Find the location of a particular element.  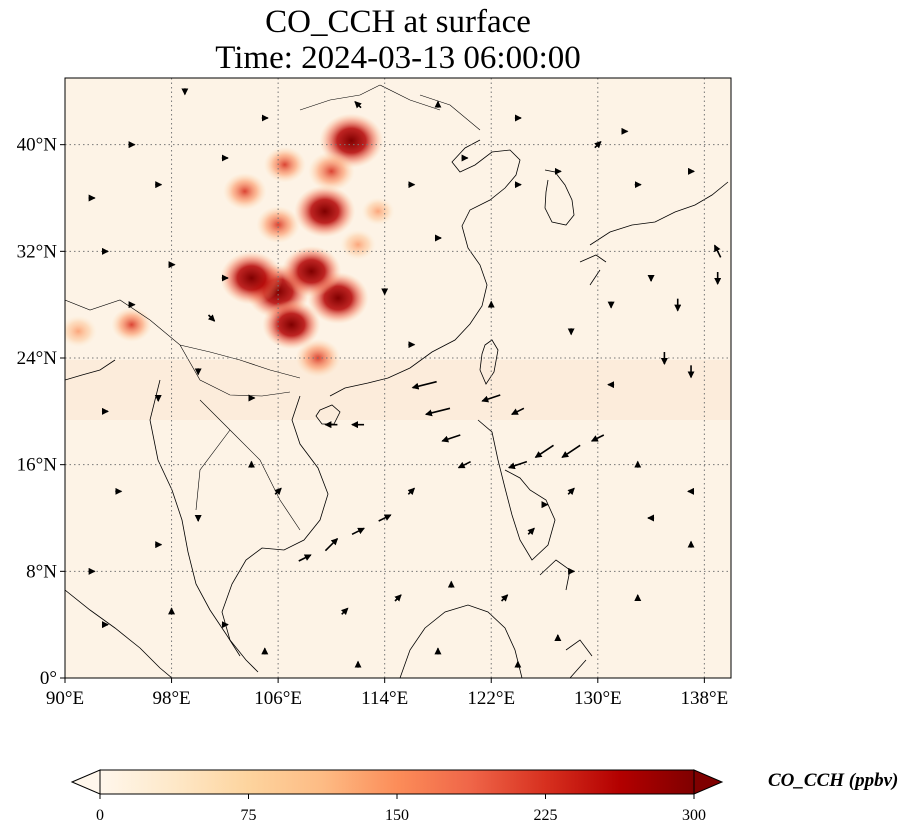

coastline-borneo is located at coordinates (461, 641).